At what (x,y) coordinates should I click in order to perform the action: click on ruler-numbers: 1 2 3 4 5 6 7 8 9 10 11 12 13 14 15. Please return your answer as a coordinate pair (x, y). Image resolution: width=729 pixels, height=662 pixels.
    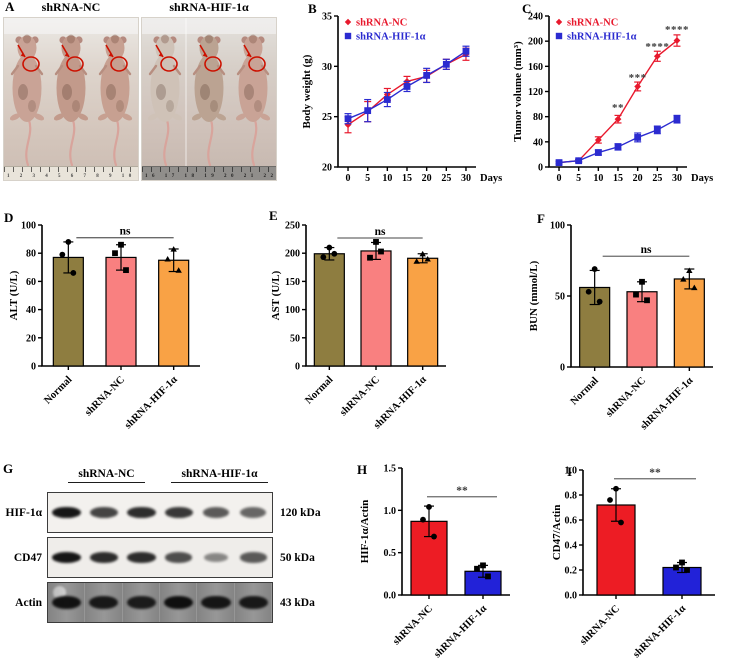
    Looking at the image, I should click on (72, 176).